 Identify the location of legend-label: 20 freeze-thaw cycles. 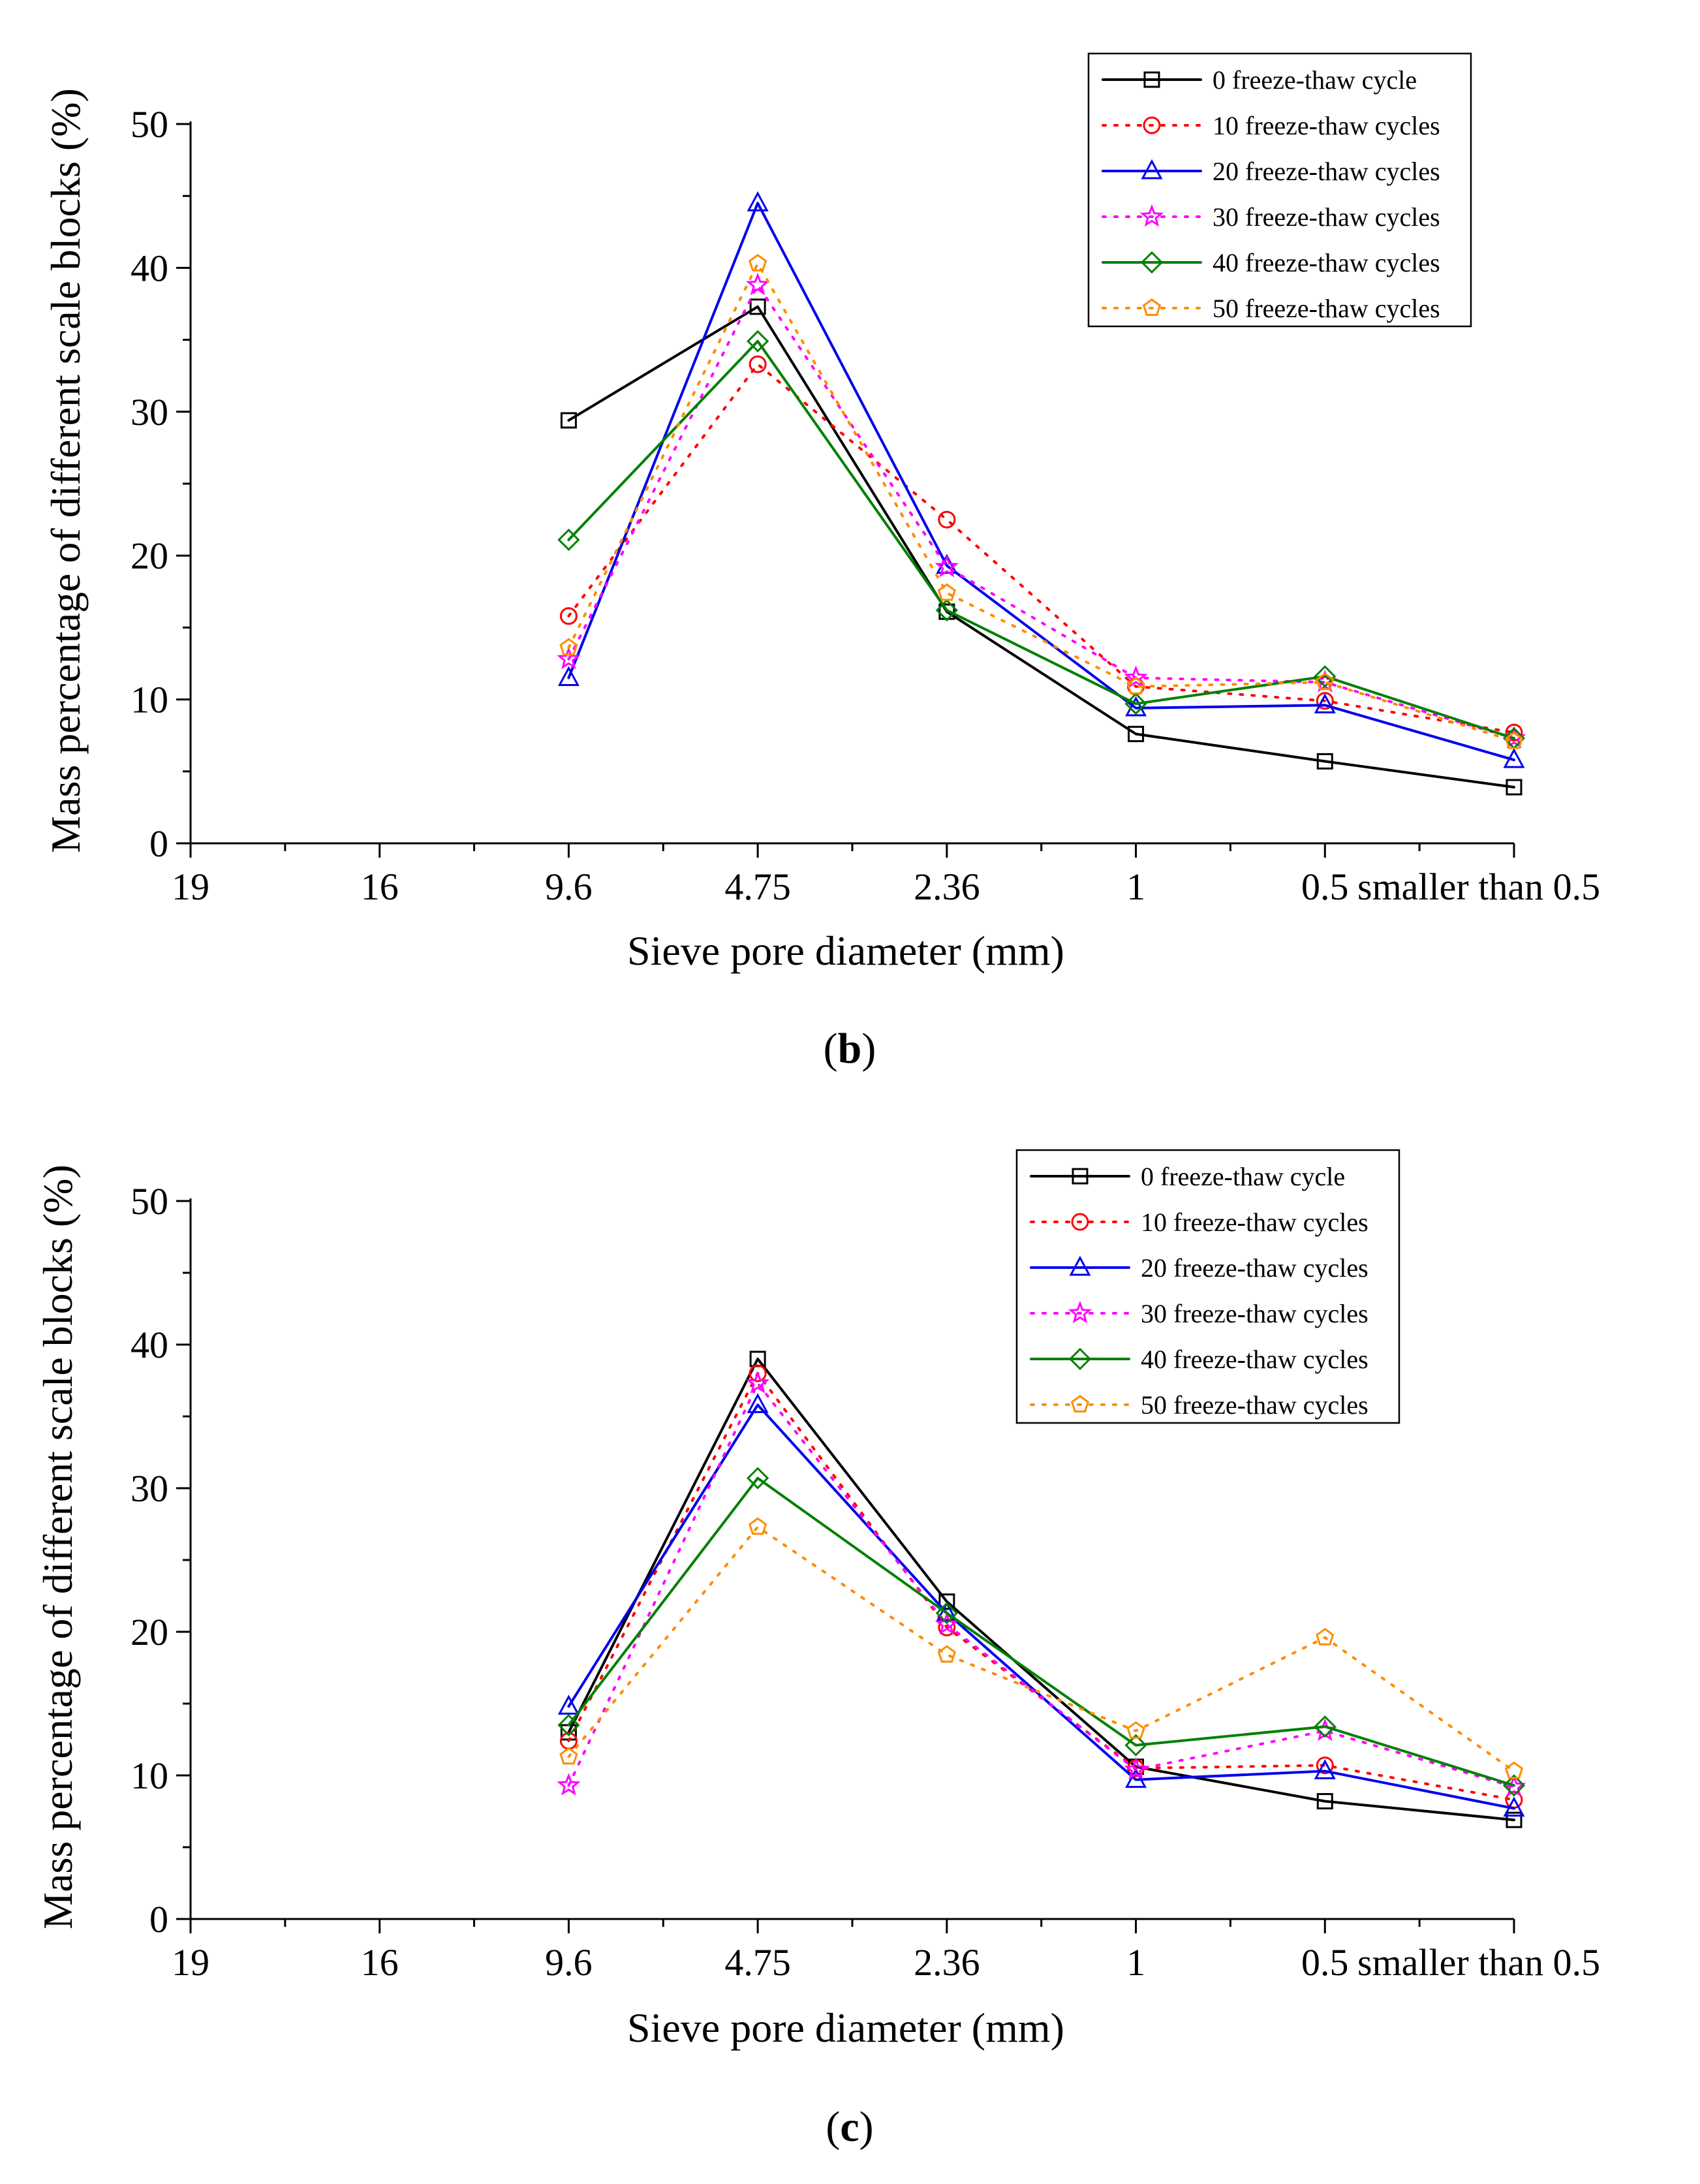
(1327, 172).